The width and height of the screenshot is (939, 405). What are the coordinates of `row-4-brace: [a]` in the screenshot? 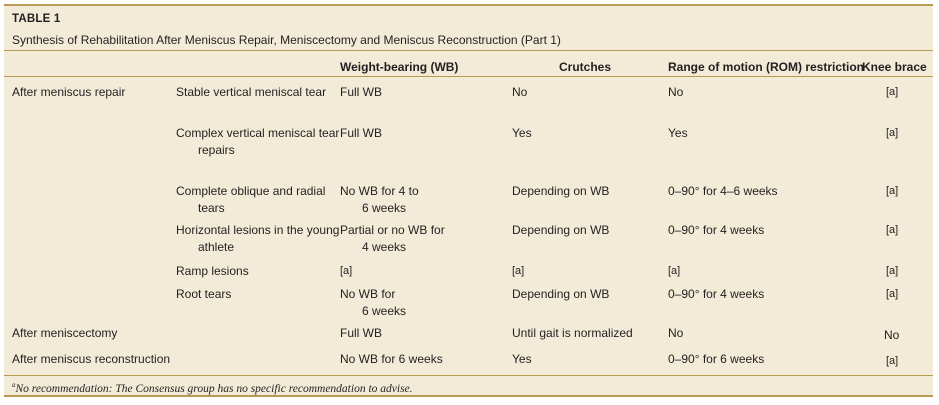 It's located at (892, 230).